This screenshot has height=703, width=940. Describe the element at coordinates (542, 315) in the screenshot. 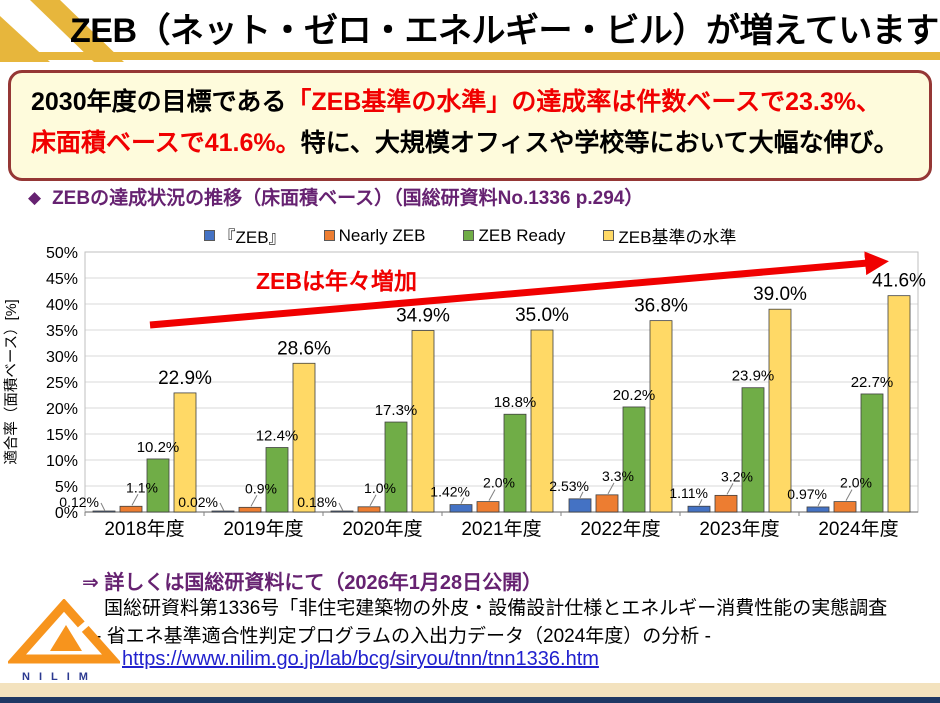

I see `bar-label: 35.0%` at that location.